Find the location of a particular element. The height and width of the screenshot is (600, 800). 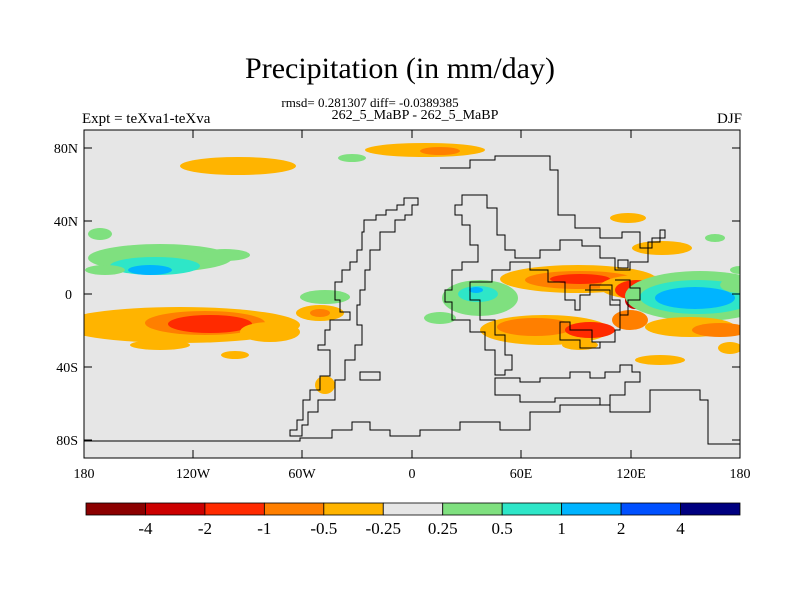

lon-label-60w: 60W is located at coordinates (302, 474).